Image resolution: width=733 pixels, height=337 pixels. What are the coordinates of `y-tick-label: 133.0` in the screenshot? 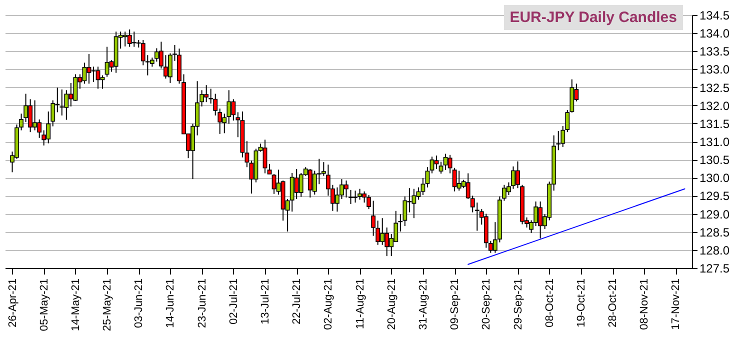 It's located at (715, 69).